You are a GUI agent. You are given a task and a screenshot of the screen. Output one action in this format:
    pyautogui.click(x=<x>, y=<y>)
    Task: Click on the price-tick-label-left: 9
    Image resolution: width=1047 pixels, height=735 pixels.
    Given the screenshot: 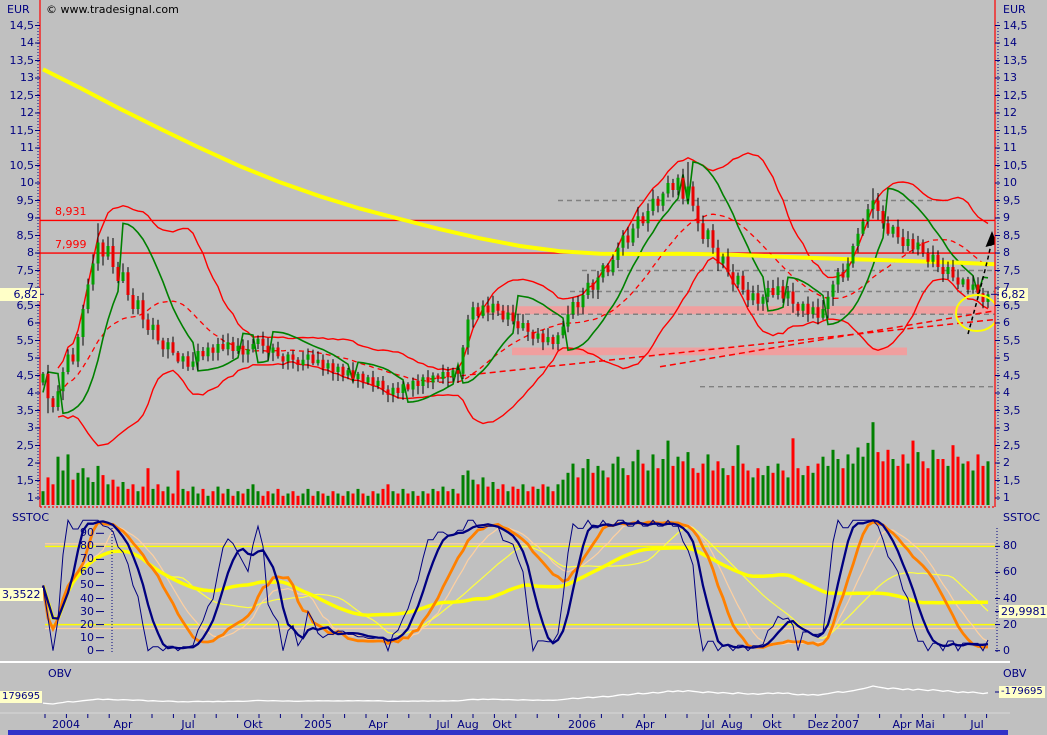 What is the action you would take?
    pyautogui.click(x=30, y=217)
    